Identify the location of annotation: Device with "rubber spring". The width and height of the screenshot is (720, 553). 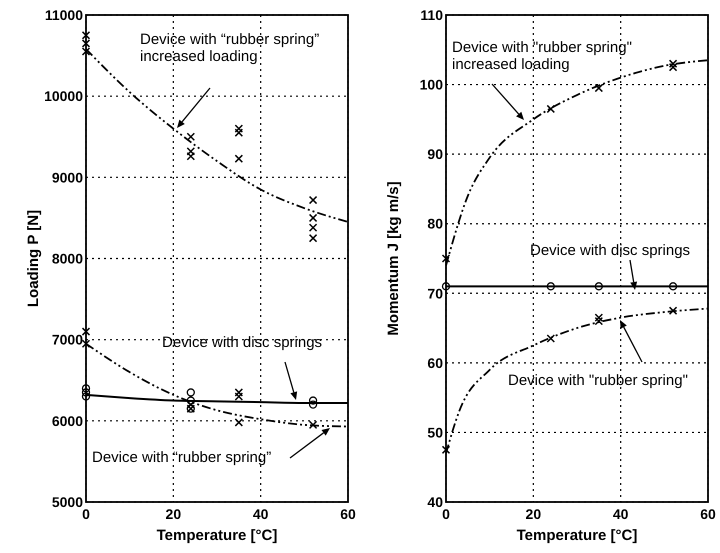
(598, 380).